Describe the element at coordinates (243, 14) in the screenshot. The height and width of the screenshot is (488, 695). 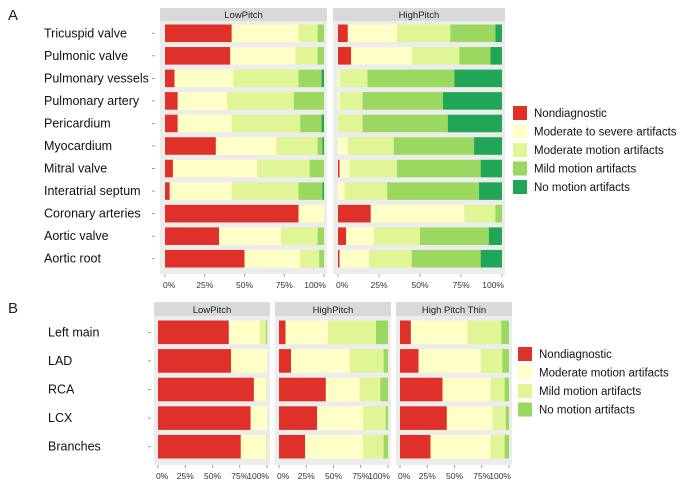
I see `facet-strip` at that location.